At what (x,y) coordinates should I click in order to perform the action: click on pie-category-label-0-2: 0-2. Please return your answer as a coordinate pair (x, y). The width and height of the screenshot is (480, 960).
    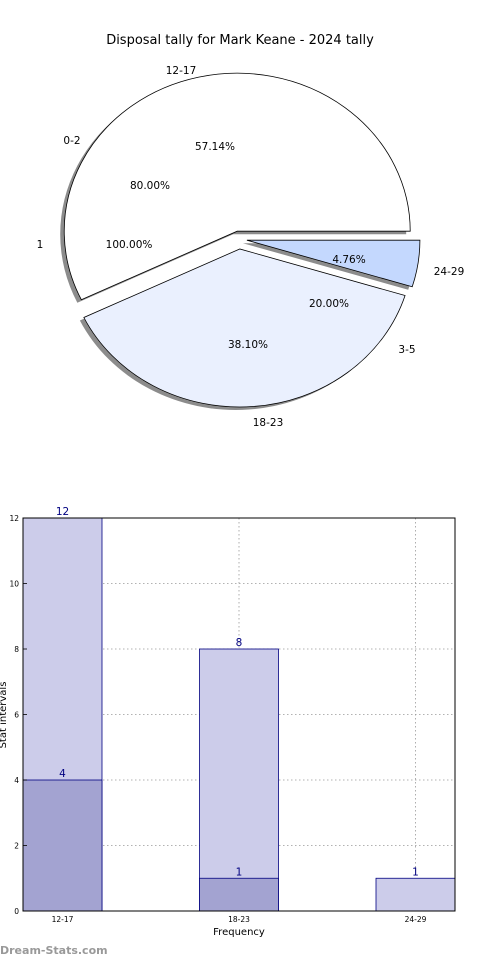
    Looking at the image, I should click on (71, 141).